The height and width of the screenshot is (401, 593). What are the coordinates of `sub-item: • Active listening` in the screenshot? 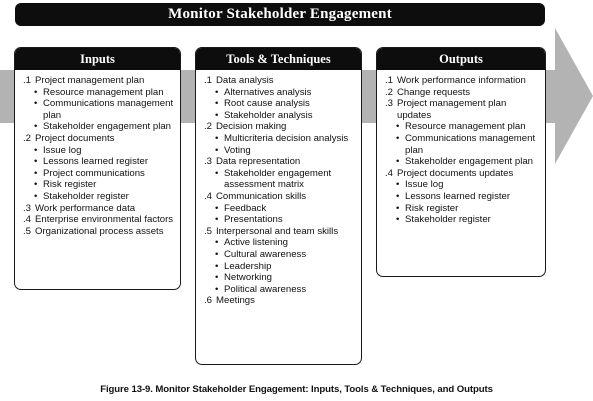 It's located at (280, 243).